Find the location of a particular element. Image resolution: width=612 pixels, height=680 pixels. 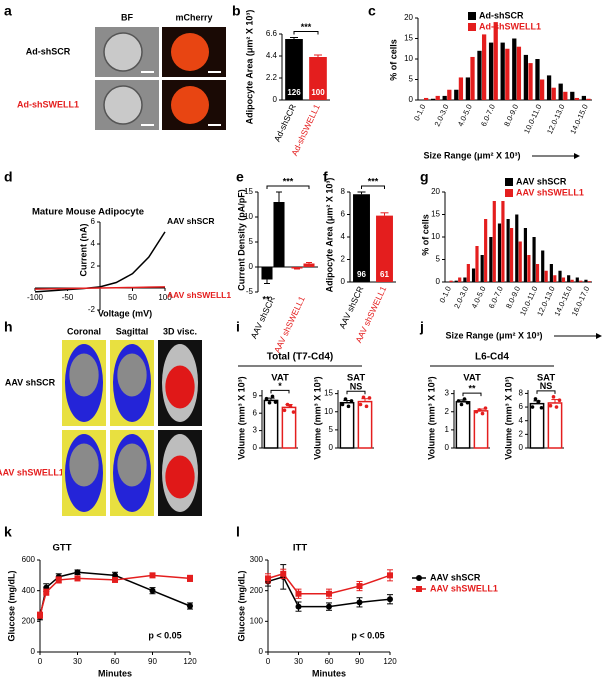

annotation: p < 0.05 is located at coordinates (367, 635).